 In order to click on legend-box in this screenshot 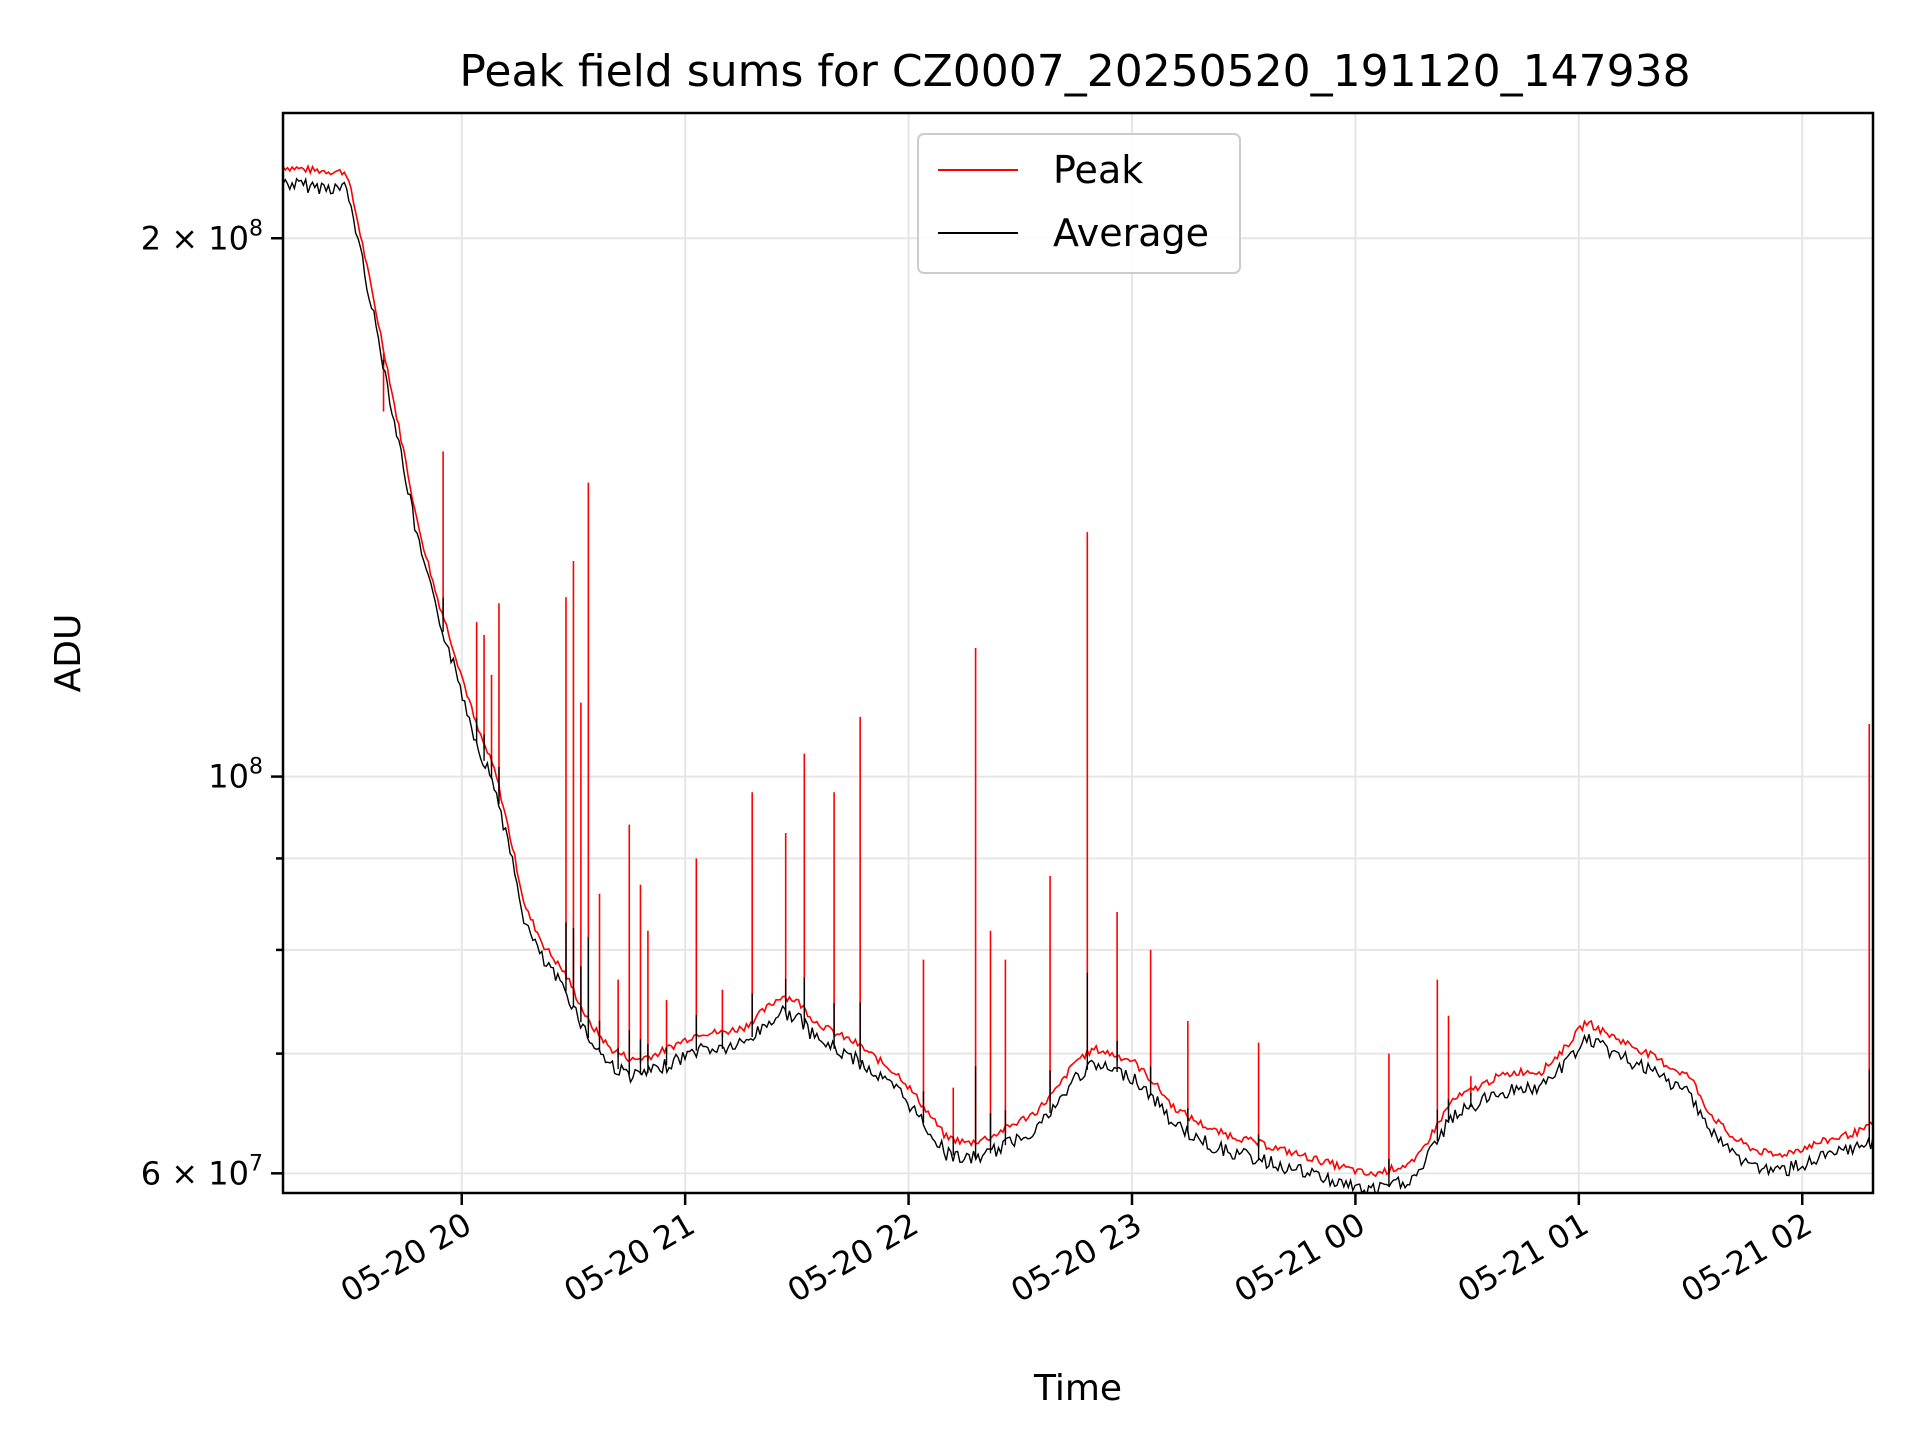, I will do `click(1079, 203)`.